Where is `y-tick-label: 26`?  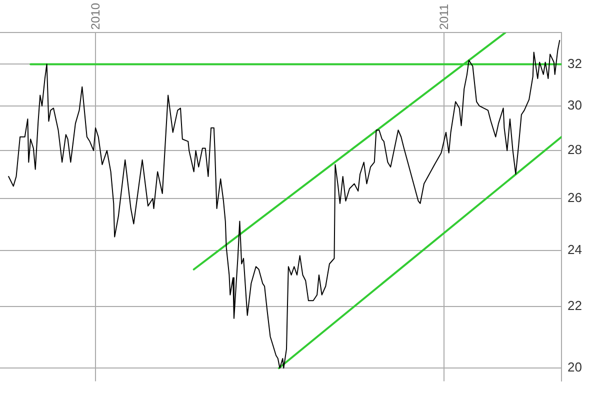 y-tick-label: 26 is located at coordinates (575, 198).